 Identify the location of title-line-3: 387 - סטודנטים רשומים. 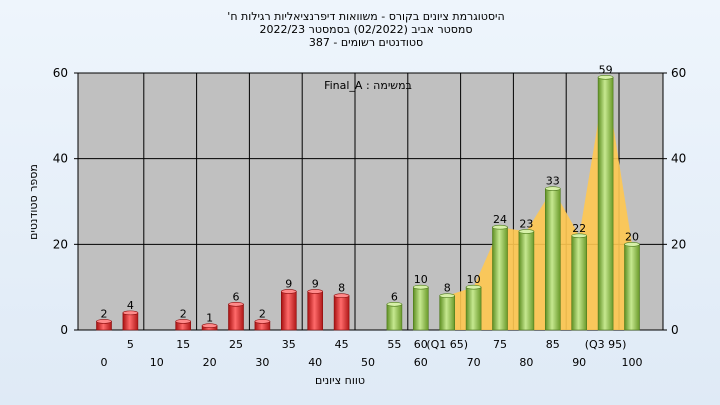
(366, 42).